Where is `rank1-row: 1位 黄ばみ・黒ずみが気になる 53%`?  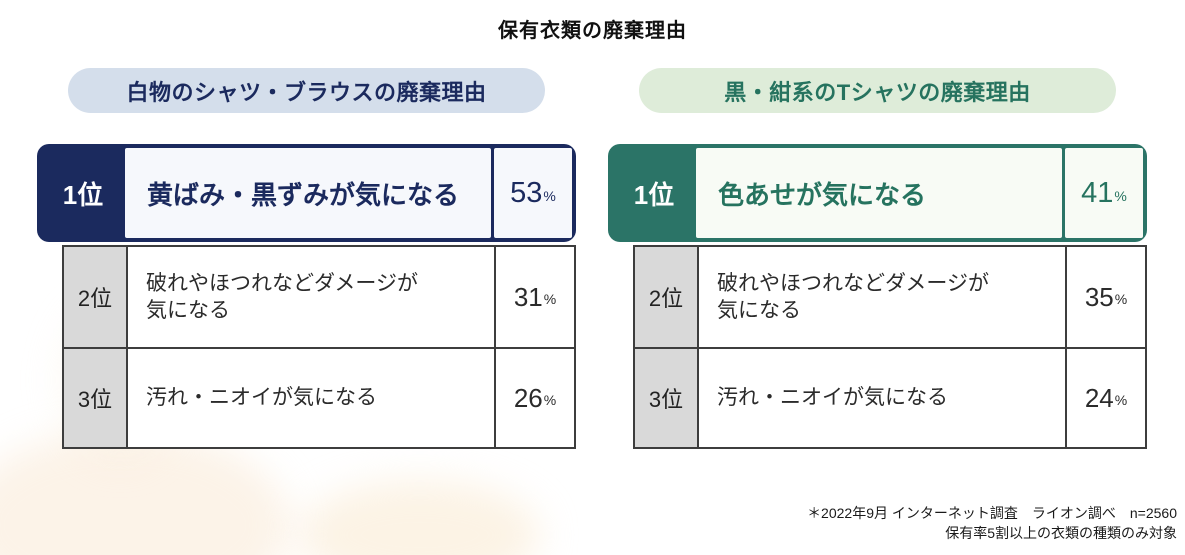 rank1-row: 1位 黄ばみ・黒ずみが気になる 53% is located at coordinates (306, 193).